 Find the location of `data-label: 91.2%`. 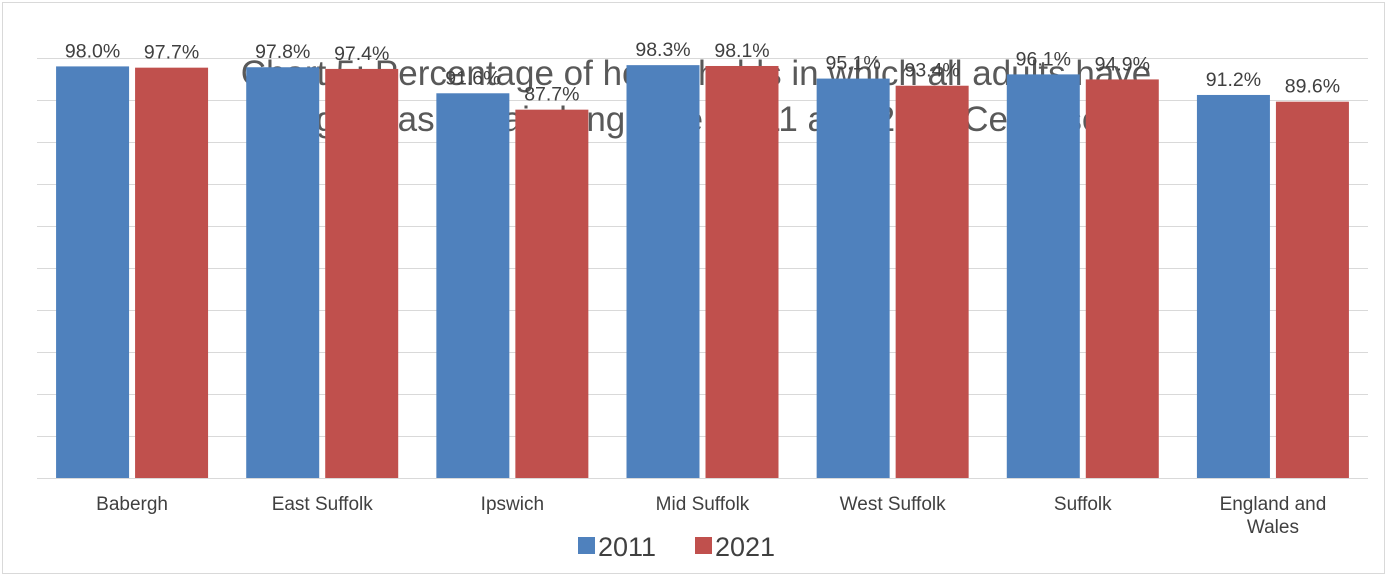

data-label: 91.2% is located at coordinates (1233, 80).